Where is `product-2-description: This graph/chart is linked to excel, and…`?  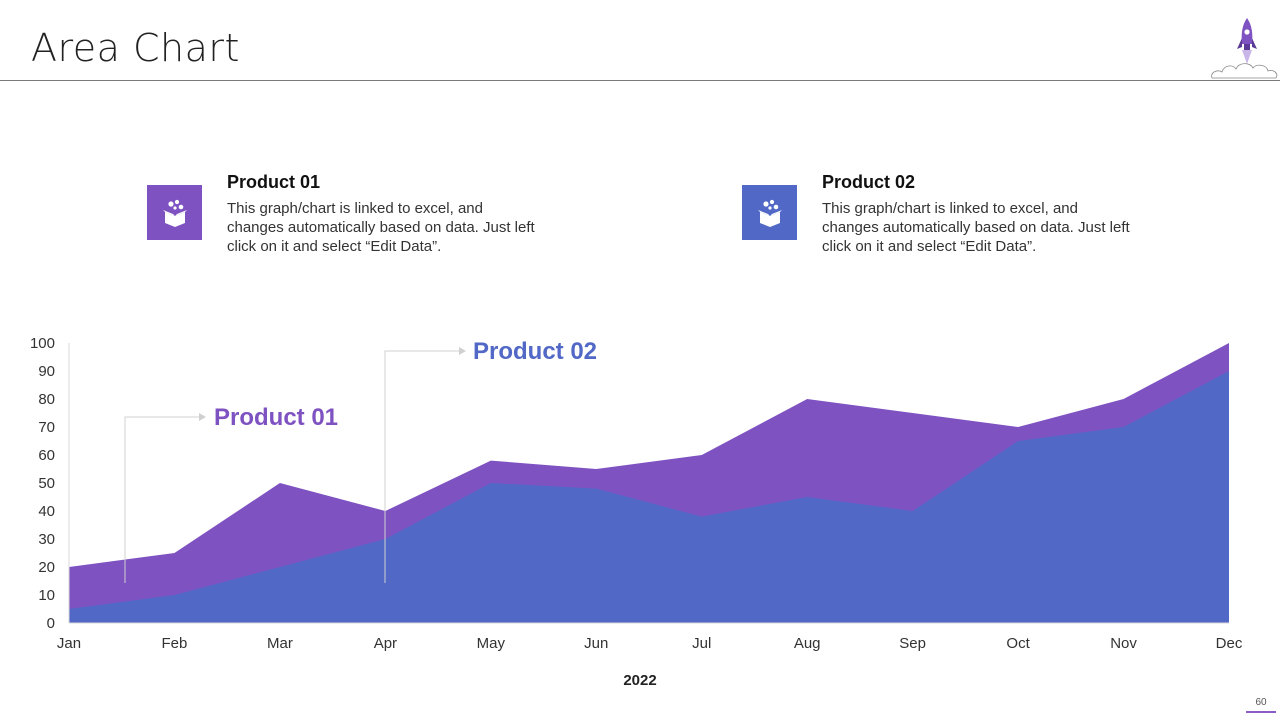 product-2-description: This graph/chart is linked to excel, and… is located at coordinates (976, 227).